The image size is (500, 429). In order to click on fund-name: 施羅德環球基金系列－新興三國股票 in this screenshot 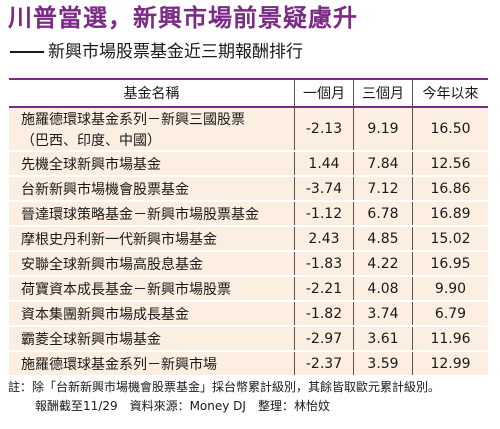, I will do `click(133, 119)`.